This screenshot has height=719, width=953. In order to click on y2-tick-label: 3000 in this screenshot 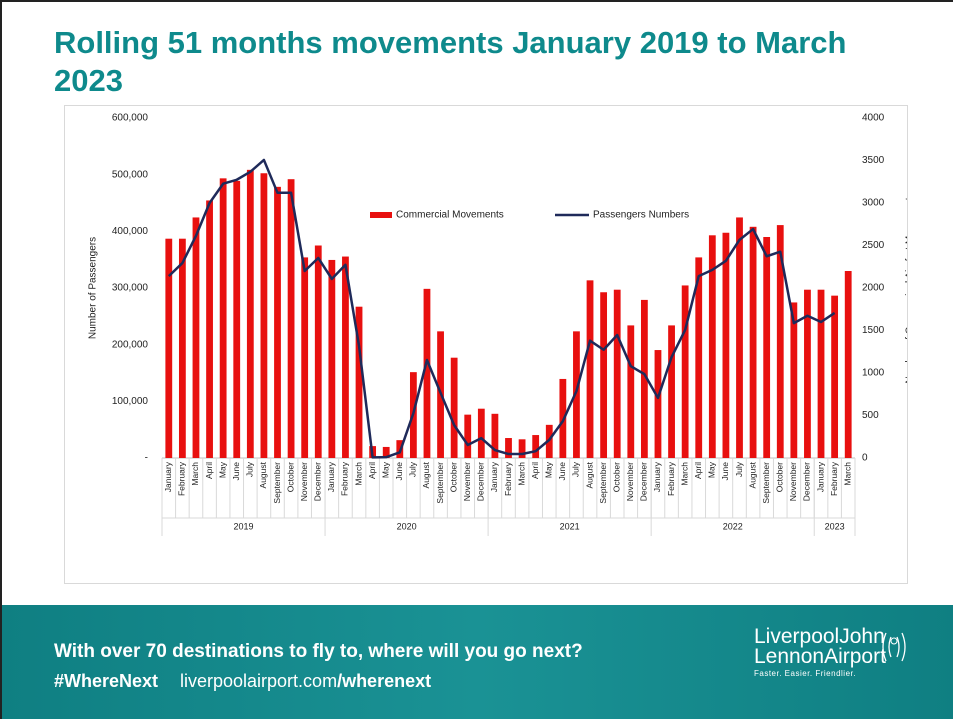, I will do `click(873, 203)`.